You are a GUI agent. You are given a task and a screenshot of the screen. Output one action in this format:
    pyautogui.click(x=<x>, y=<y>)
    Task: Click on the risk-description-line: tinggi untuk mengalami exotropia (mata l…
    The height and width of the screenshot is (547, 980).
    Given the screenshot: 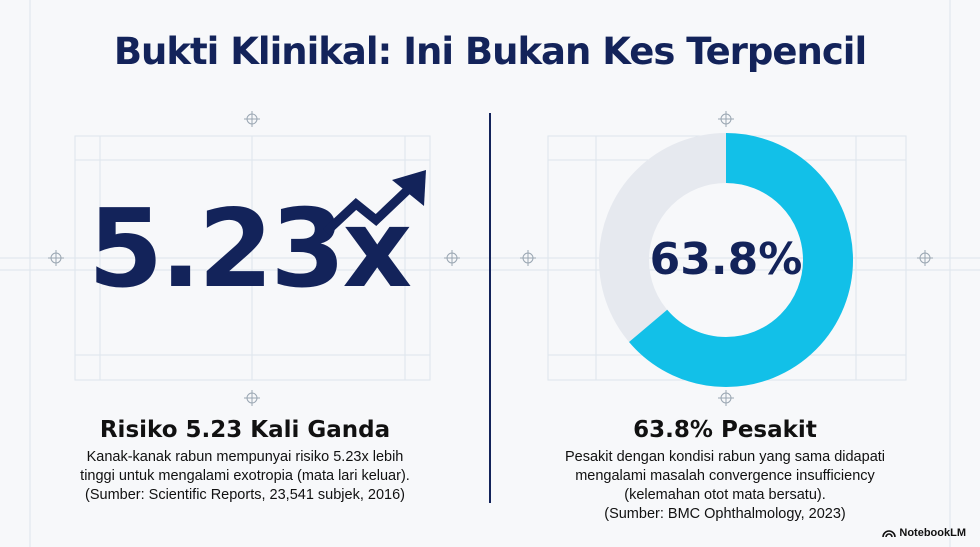 What is the action you would take?
    pyautogui.click(x=245, y=476)
    